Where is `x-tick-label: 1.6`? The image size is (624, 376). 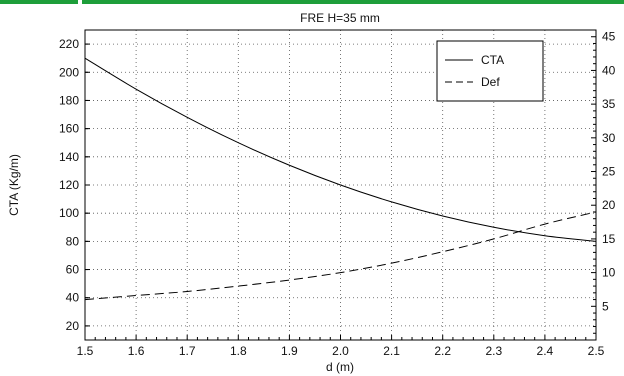
x-tick-label: 1.6 is located at coordinates (136, 351).